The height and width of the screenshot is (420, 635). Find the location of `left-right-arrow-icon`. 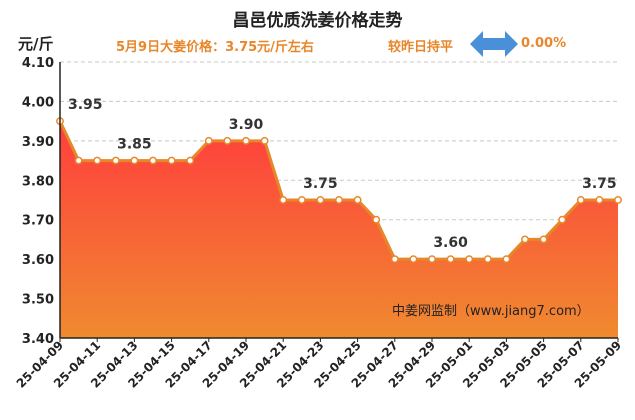

left-right-arrow-icon is located at coordinates (494, 44).